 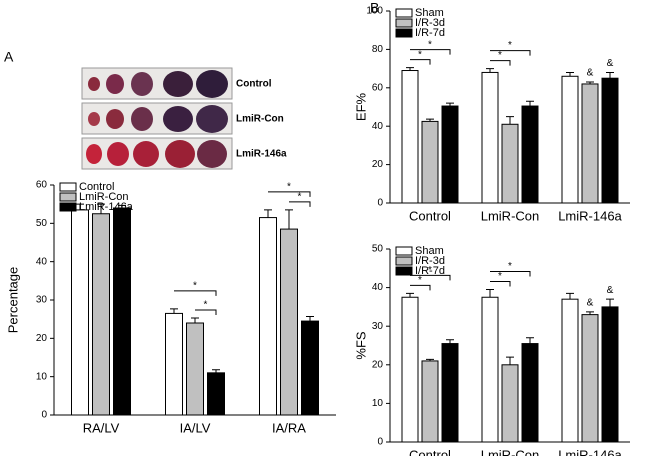 What do you see at coordinates (157, 118) in the screenshot?
I see `heart-photos` at bounding box center [157, 118].